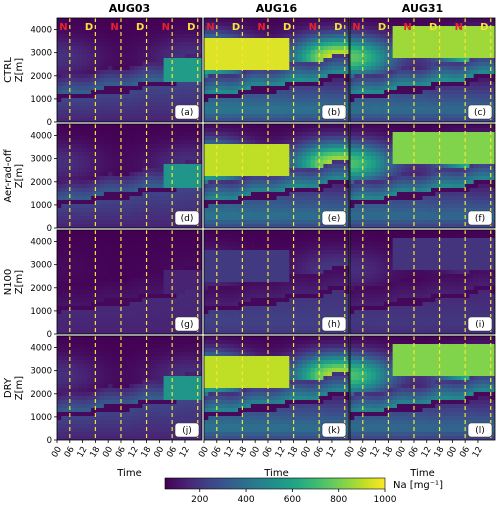 The height and width of the screenshot is (510, 500). What do you see at coordinates (480, 113) in the screenshot?
I see `panel-label: (c)` at bounding box center [480, 113].